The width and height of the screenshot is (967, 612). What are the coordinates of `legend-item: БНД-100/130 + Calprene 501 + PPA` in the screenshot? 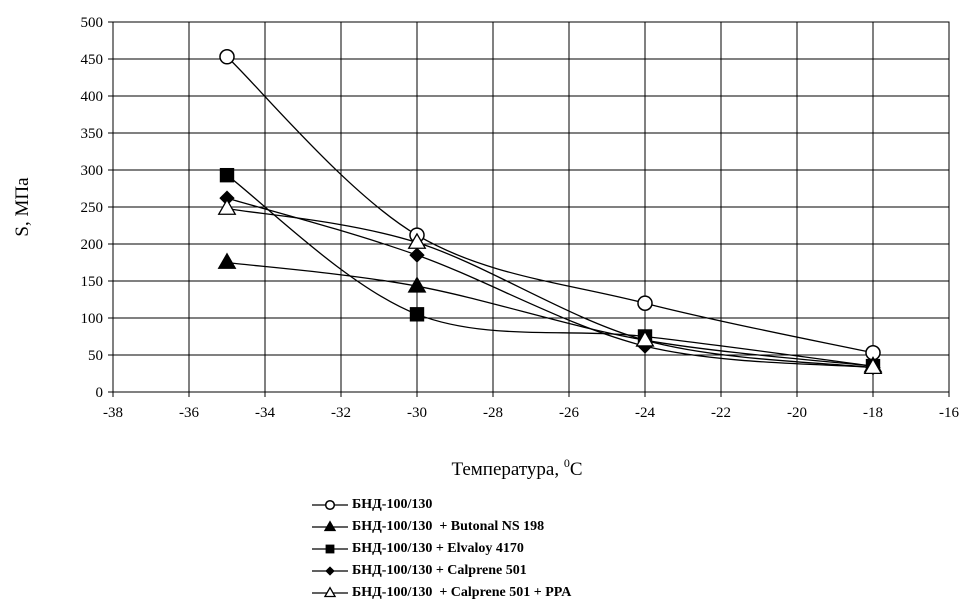 It's located at (441, 593).